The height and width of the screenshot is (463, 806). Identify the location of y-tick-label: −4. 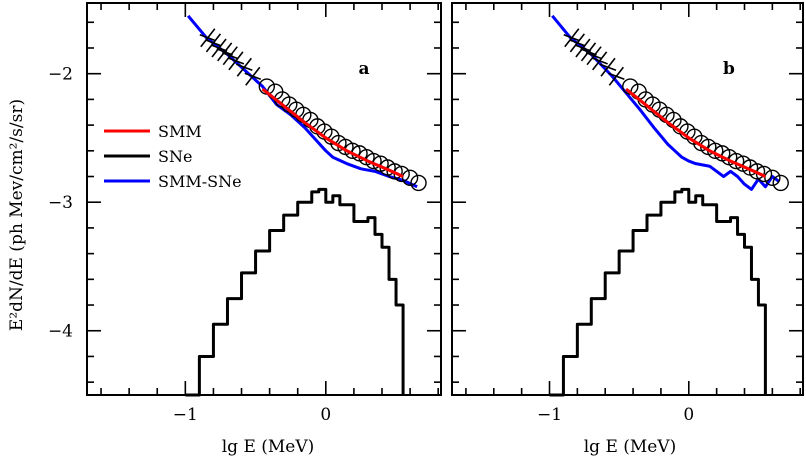
(60, 332).